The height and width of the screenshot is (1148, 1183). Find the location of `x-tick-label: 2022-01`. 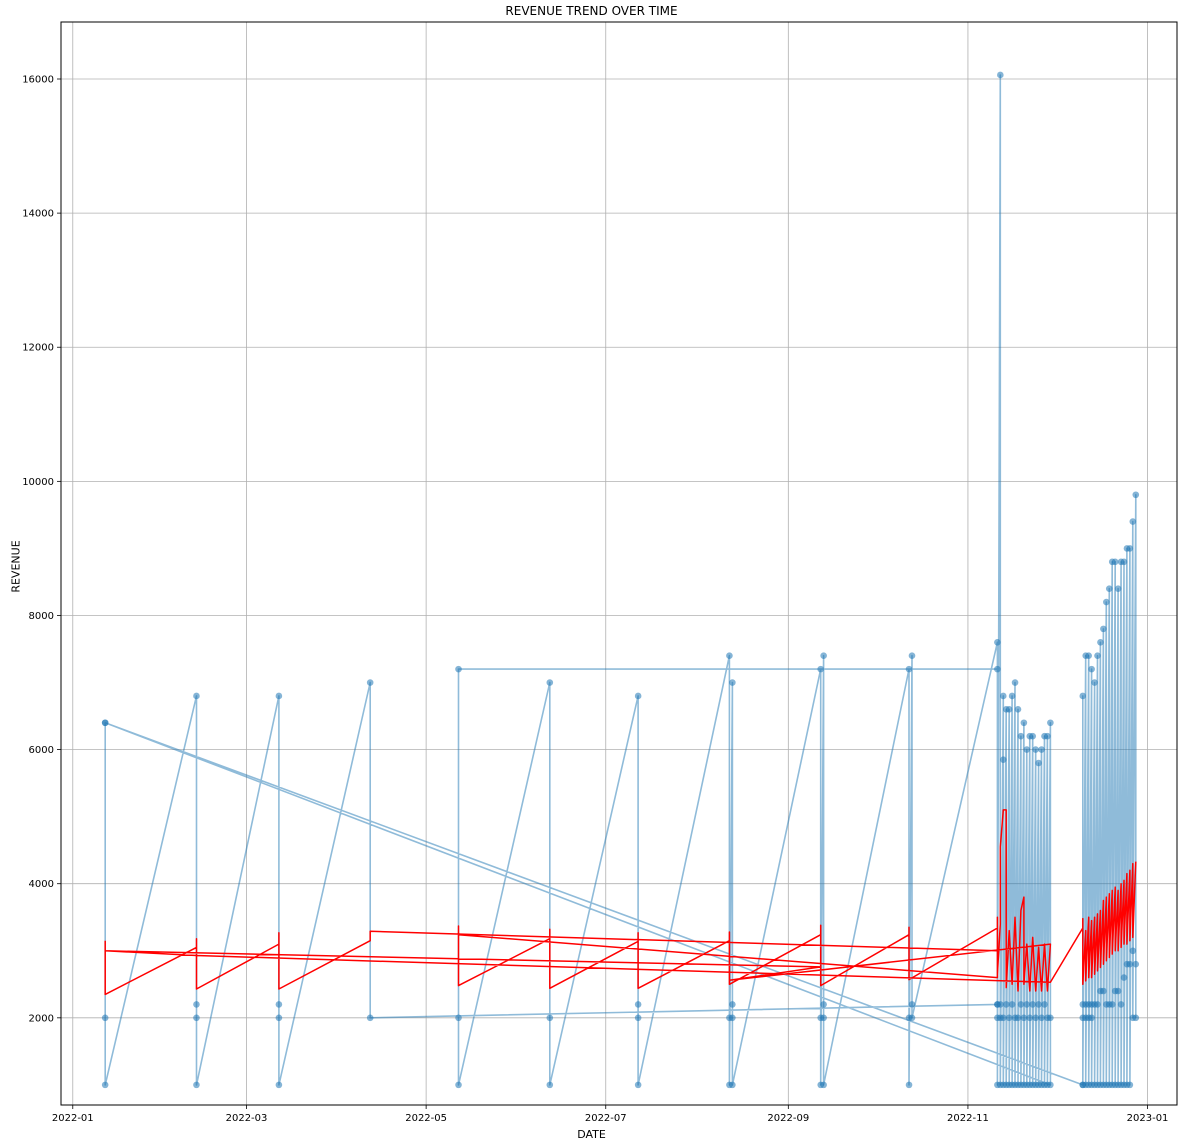

x-tick-label: 2022-01 is located at coordinates (73, 1118).